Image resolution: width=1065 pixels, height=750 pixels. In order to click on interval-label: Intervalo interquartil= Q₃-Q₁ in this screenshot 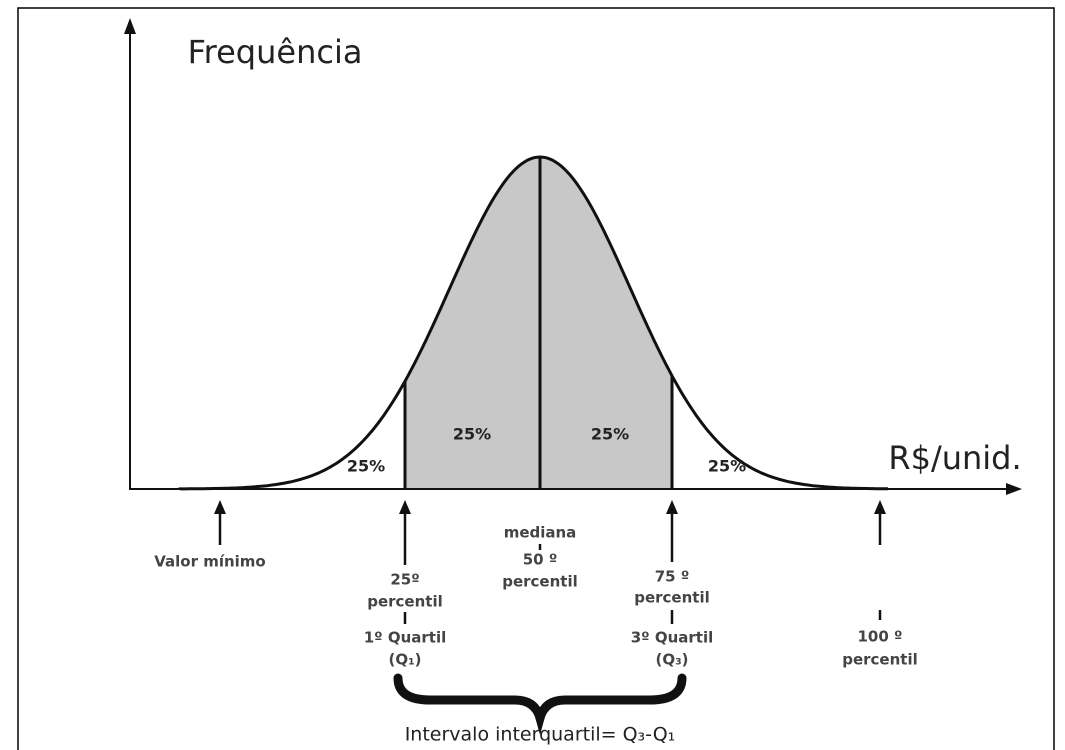, I will do `click(540, 735)`.